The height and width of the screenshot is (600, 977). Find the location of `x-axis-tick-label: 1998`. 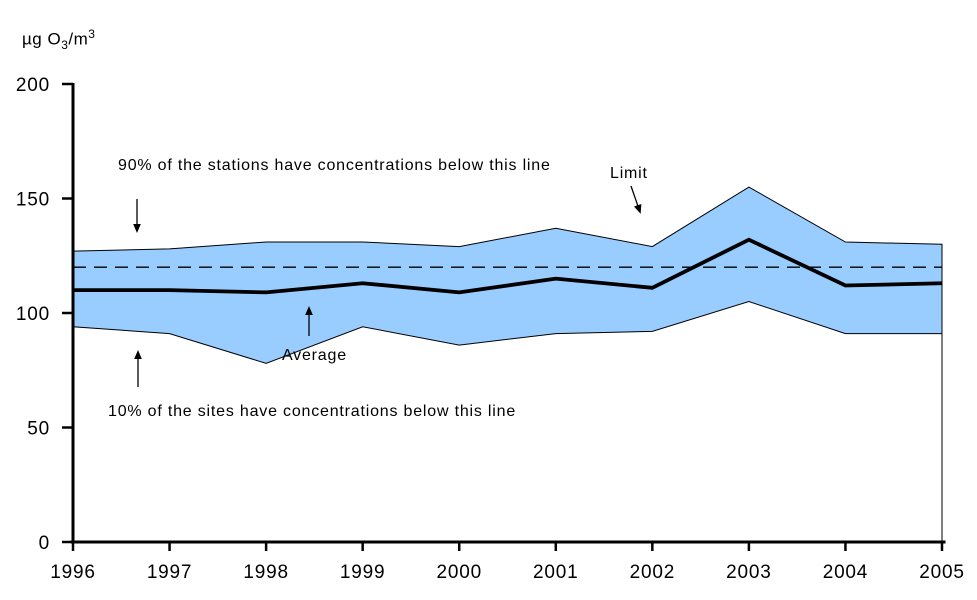

x-axis-tick-label: 1998 is located at coordinates (265, 572).